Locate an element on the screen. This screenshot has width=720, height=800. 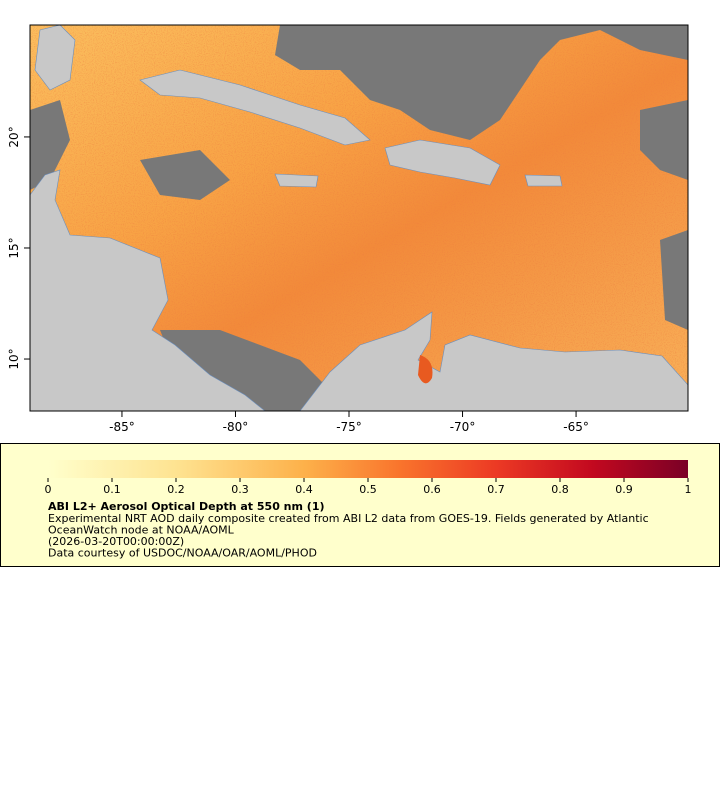
colorbar-tick-label: 0.5 is located at coordinates (368, 489).